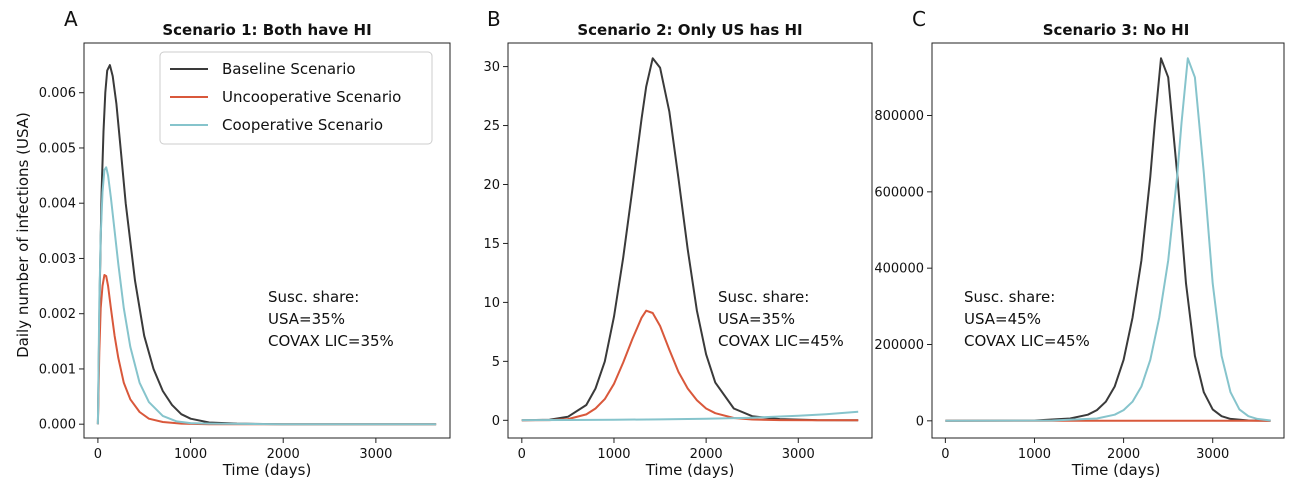 Image resolution: width=1298 pixels, height=487 pixels. I want to click on panel-a-annotation: Susc. share: USA=35% COVAX LIC=35%, so click(331, 319).